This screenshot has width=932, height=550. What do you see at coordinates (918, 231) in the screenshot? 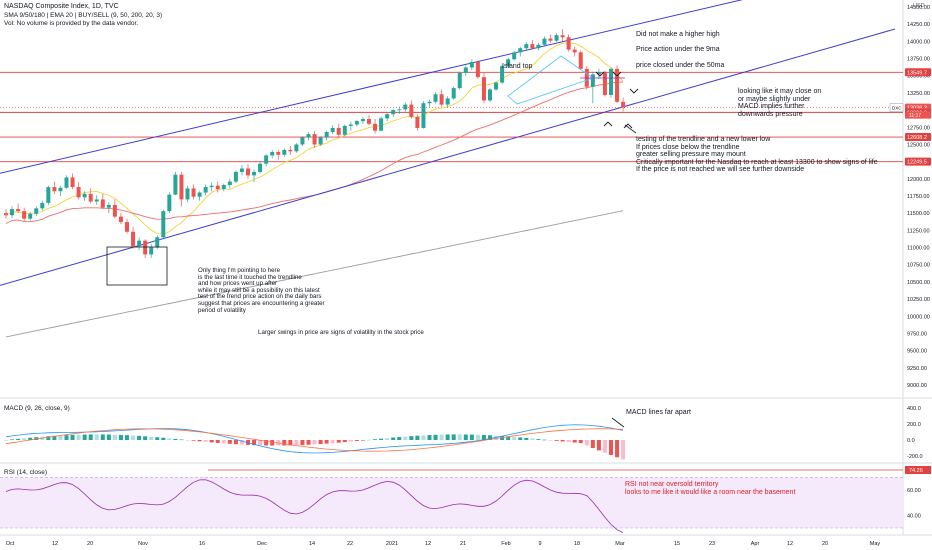
I see `price-tick-label: 11250.00` at bounding box center [918, 231].